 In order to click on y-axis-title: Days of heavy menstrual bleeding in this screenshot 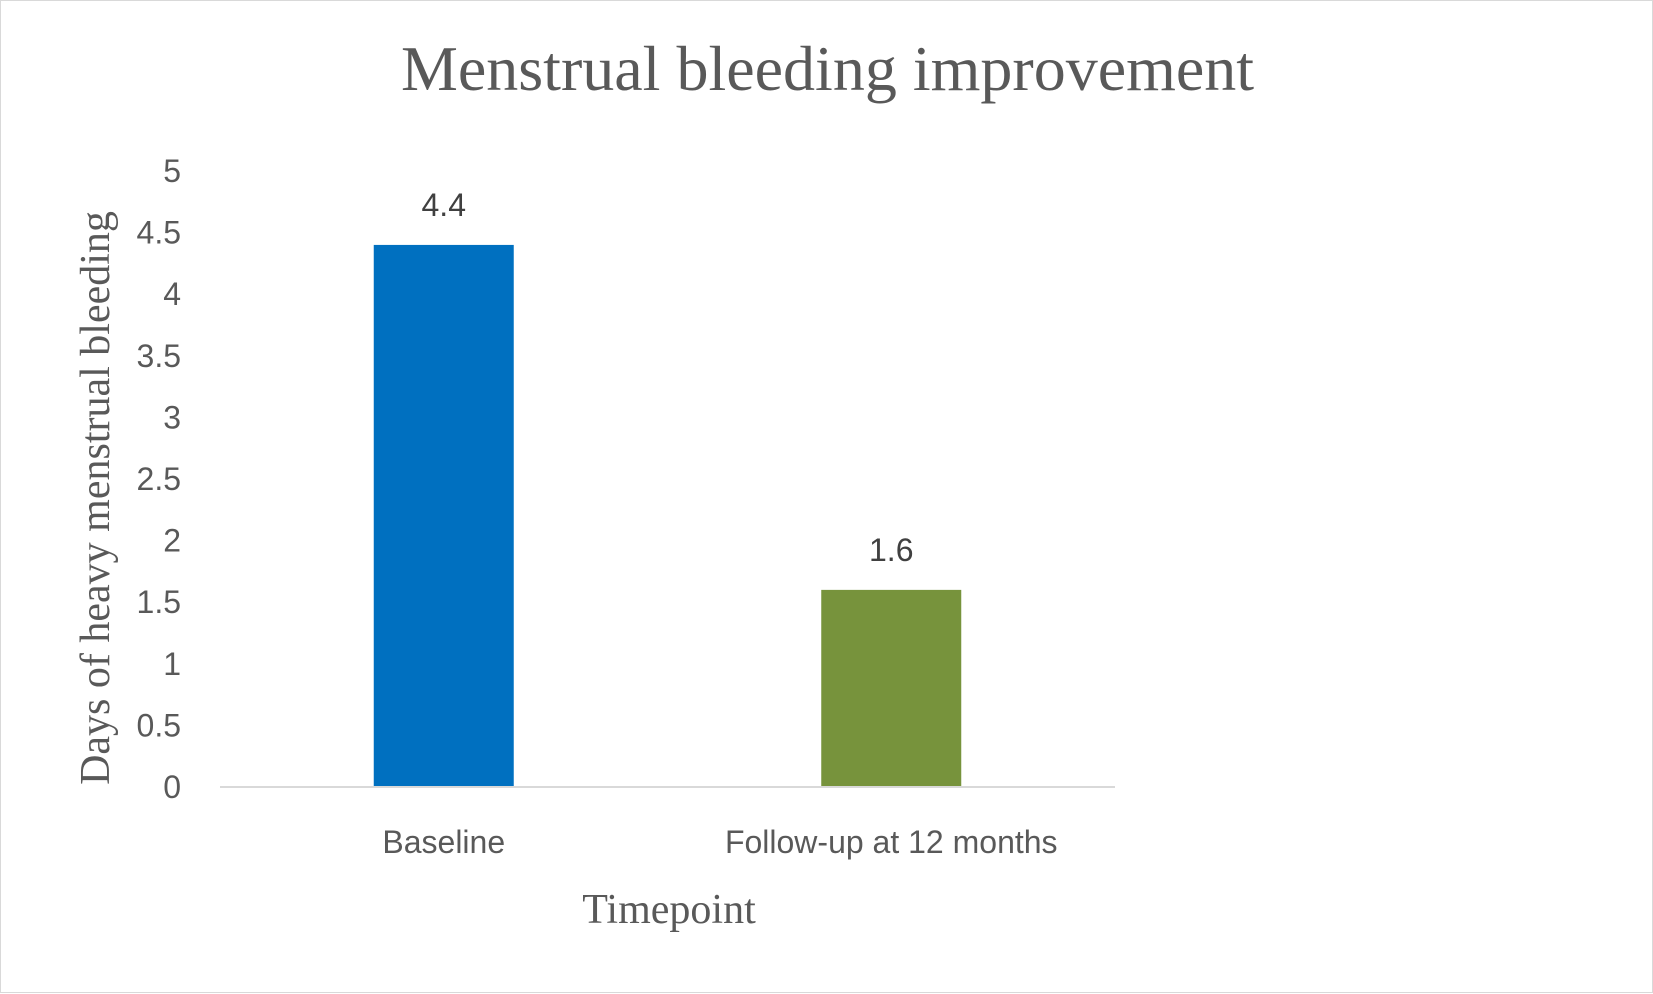, I will do `click(96, 498)`.